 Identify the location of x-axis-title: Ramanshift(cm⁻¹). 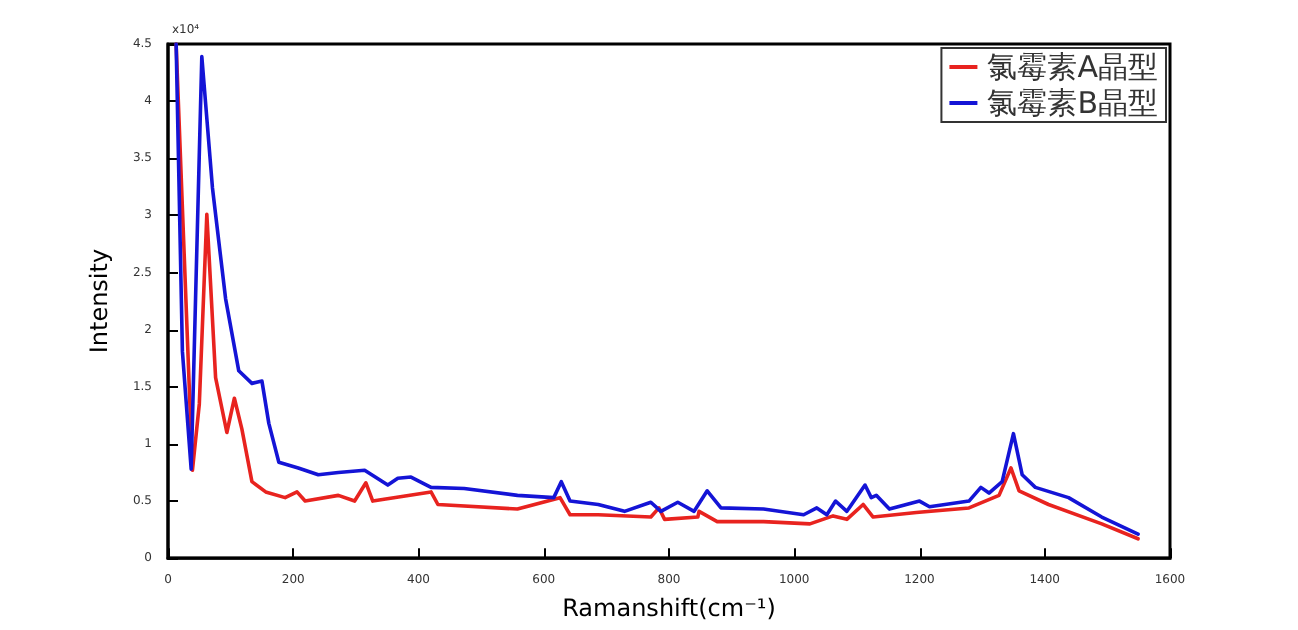
(669, 608).